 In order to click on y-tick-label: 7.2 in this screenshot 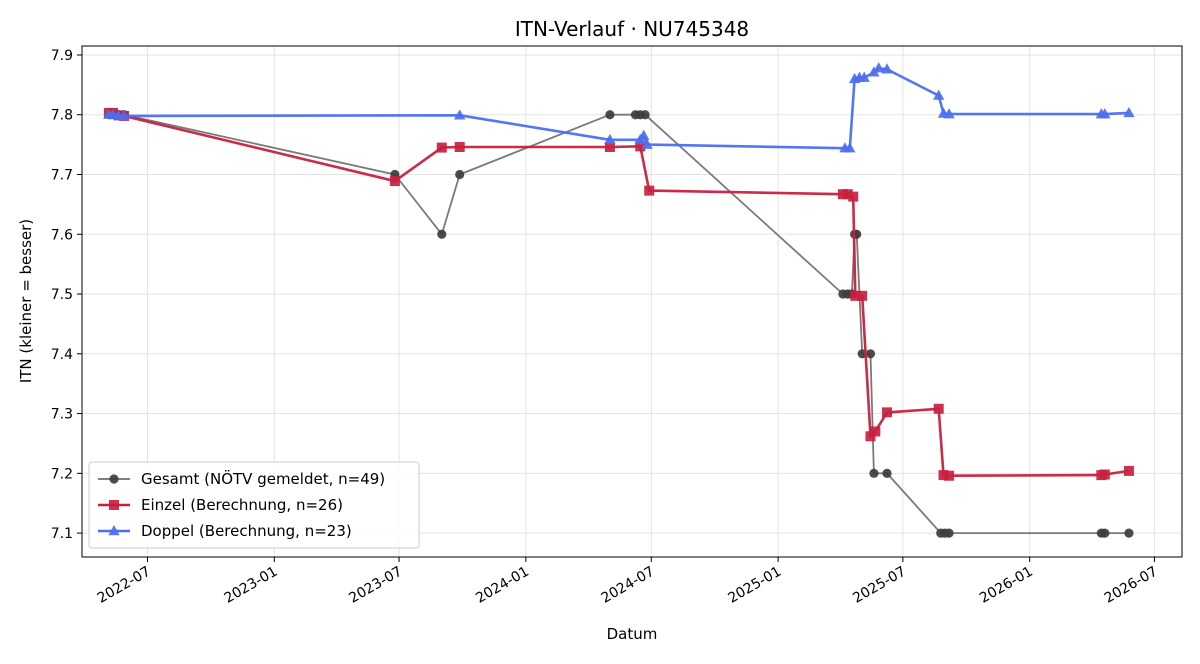, I will do `click(62, 474)`.